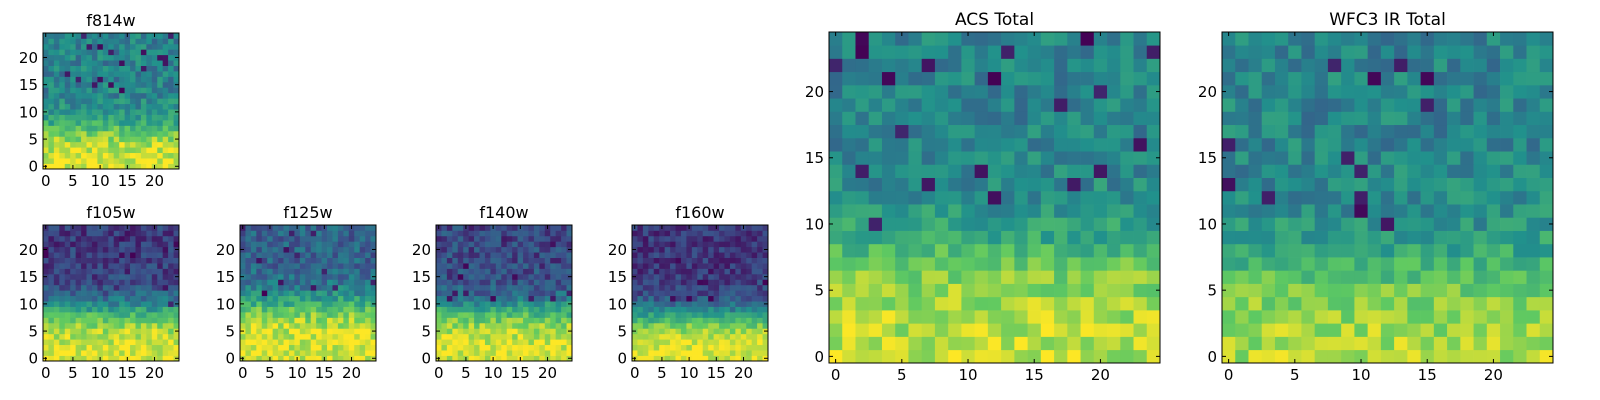  Describe the element at coordinates (814, 92) in the screenshot. I see `y-tick-label: 20` at that location.